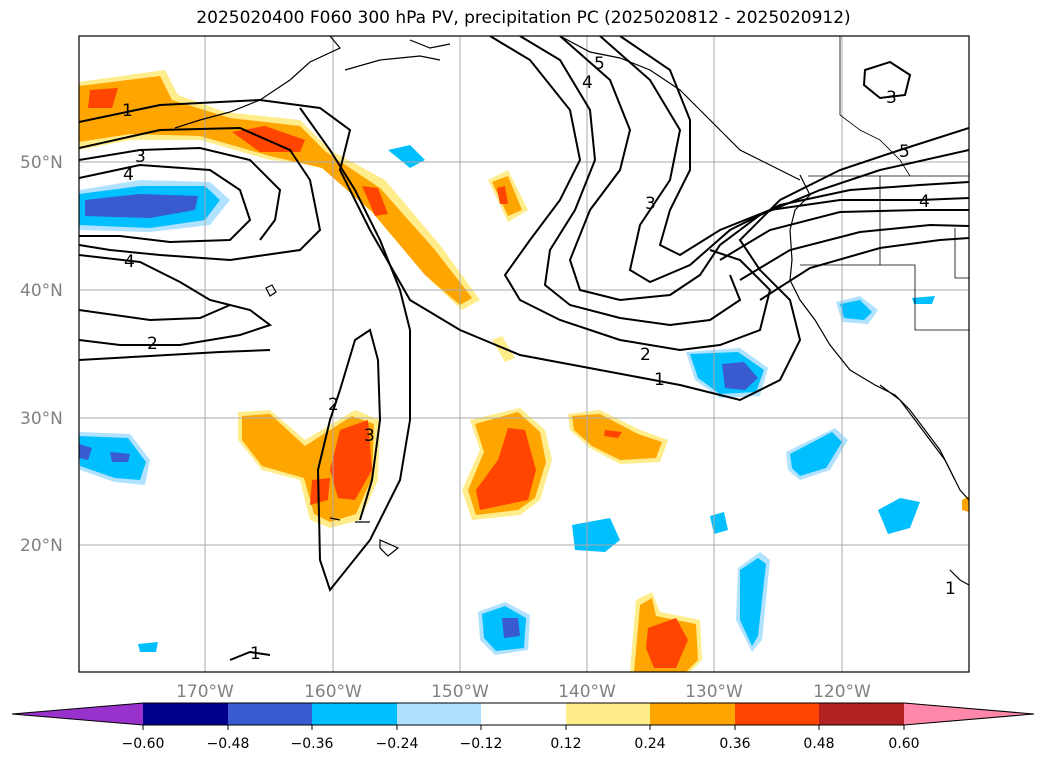 The height and width of the screenshot is (765, 1047). What do you see at coordinates (460, 692) in the screenshot?
I see `lon-label: 150°W` at bounding box center [460, 692].